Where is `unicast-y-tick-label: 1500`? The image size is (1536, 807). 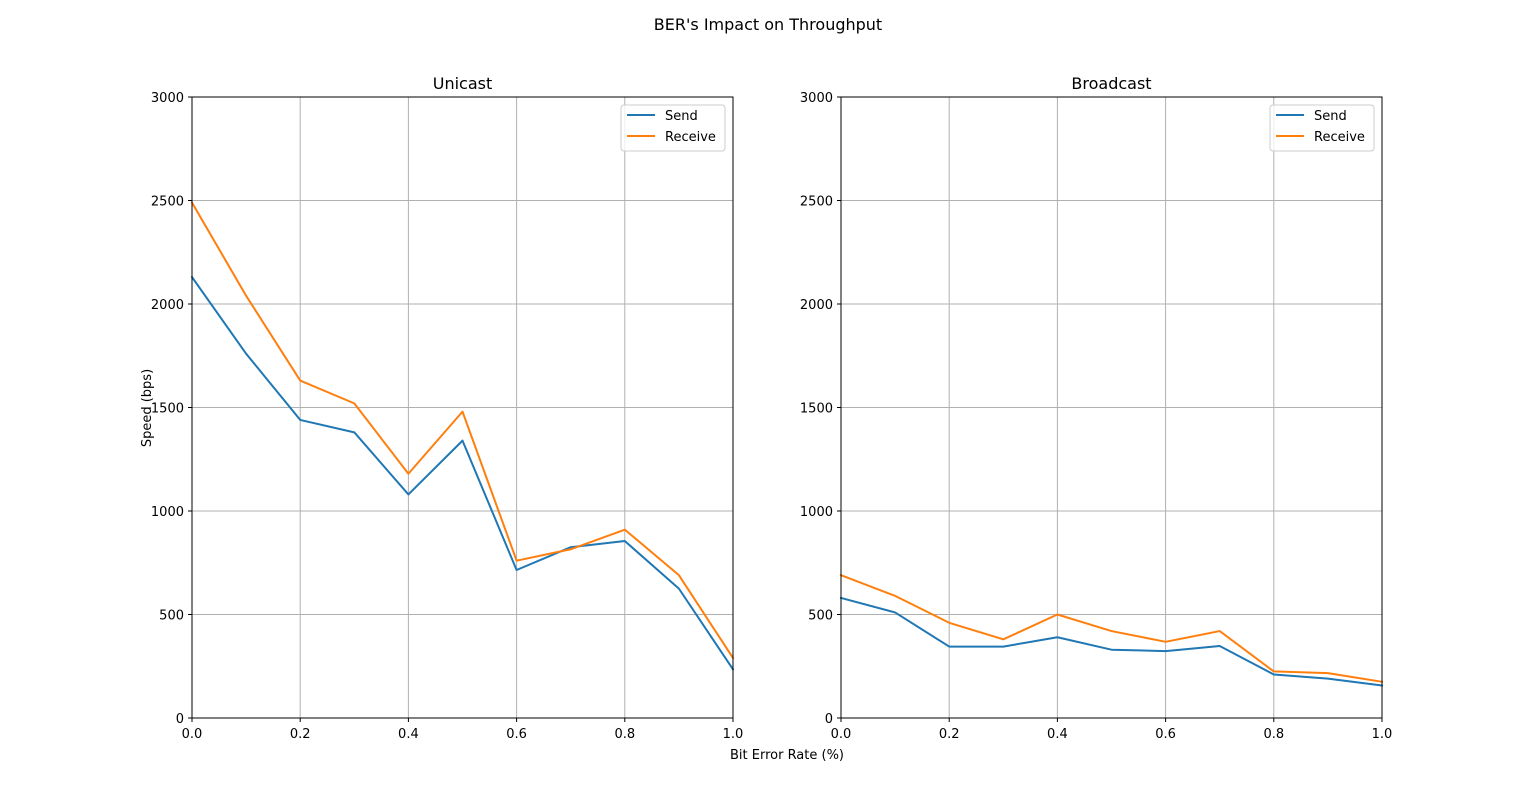
unicast-y-tick-label: 1500 is located at coordinates (167, 409).